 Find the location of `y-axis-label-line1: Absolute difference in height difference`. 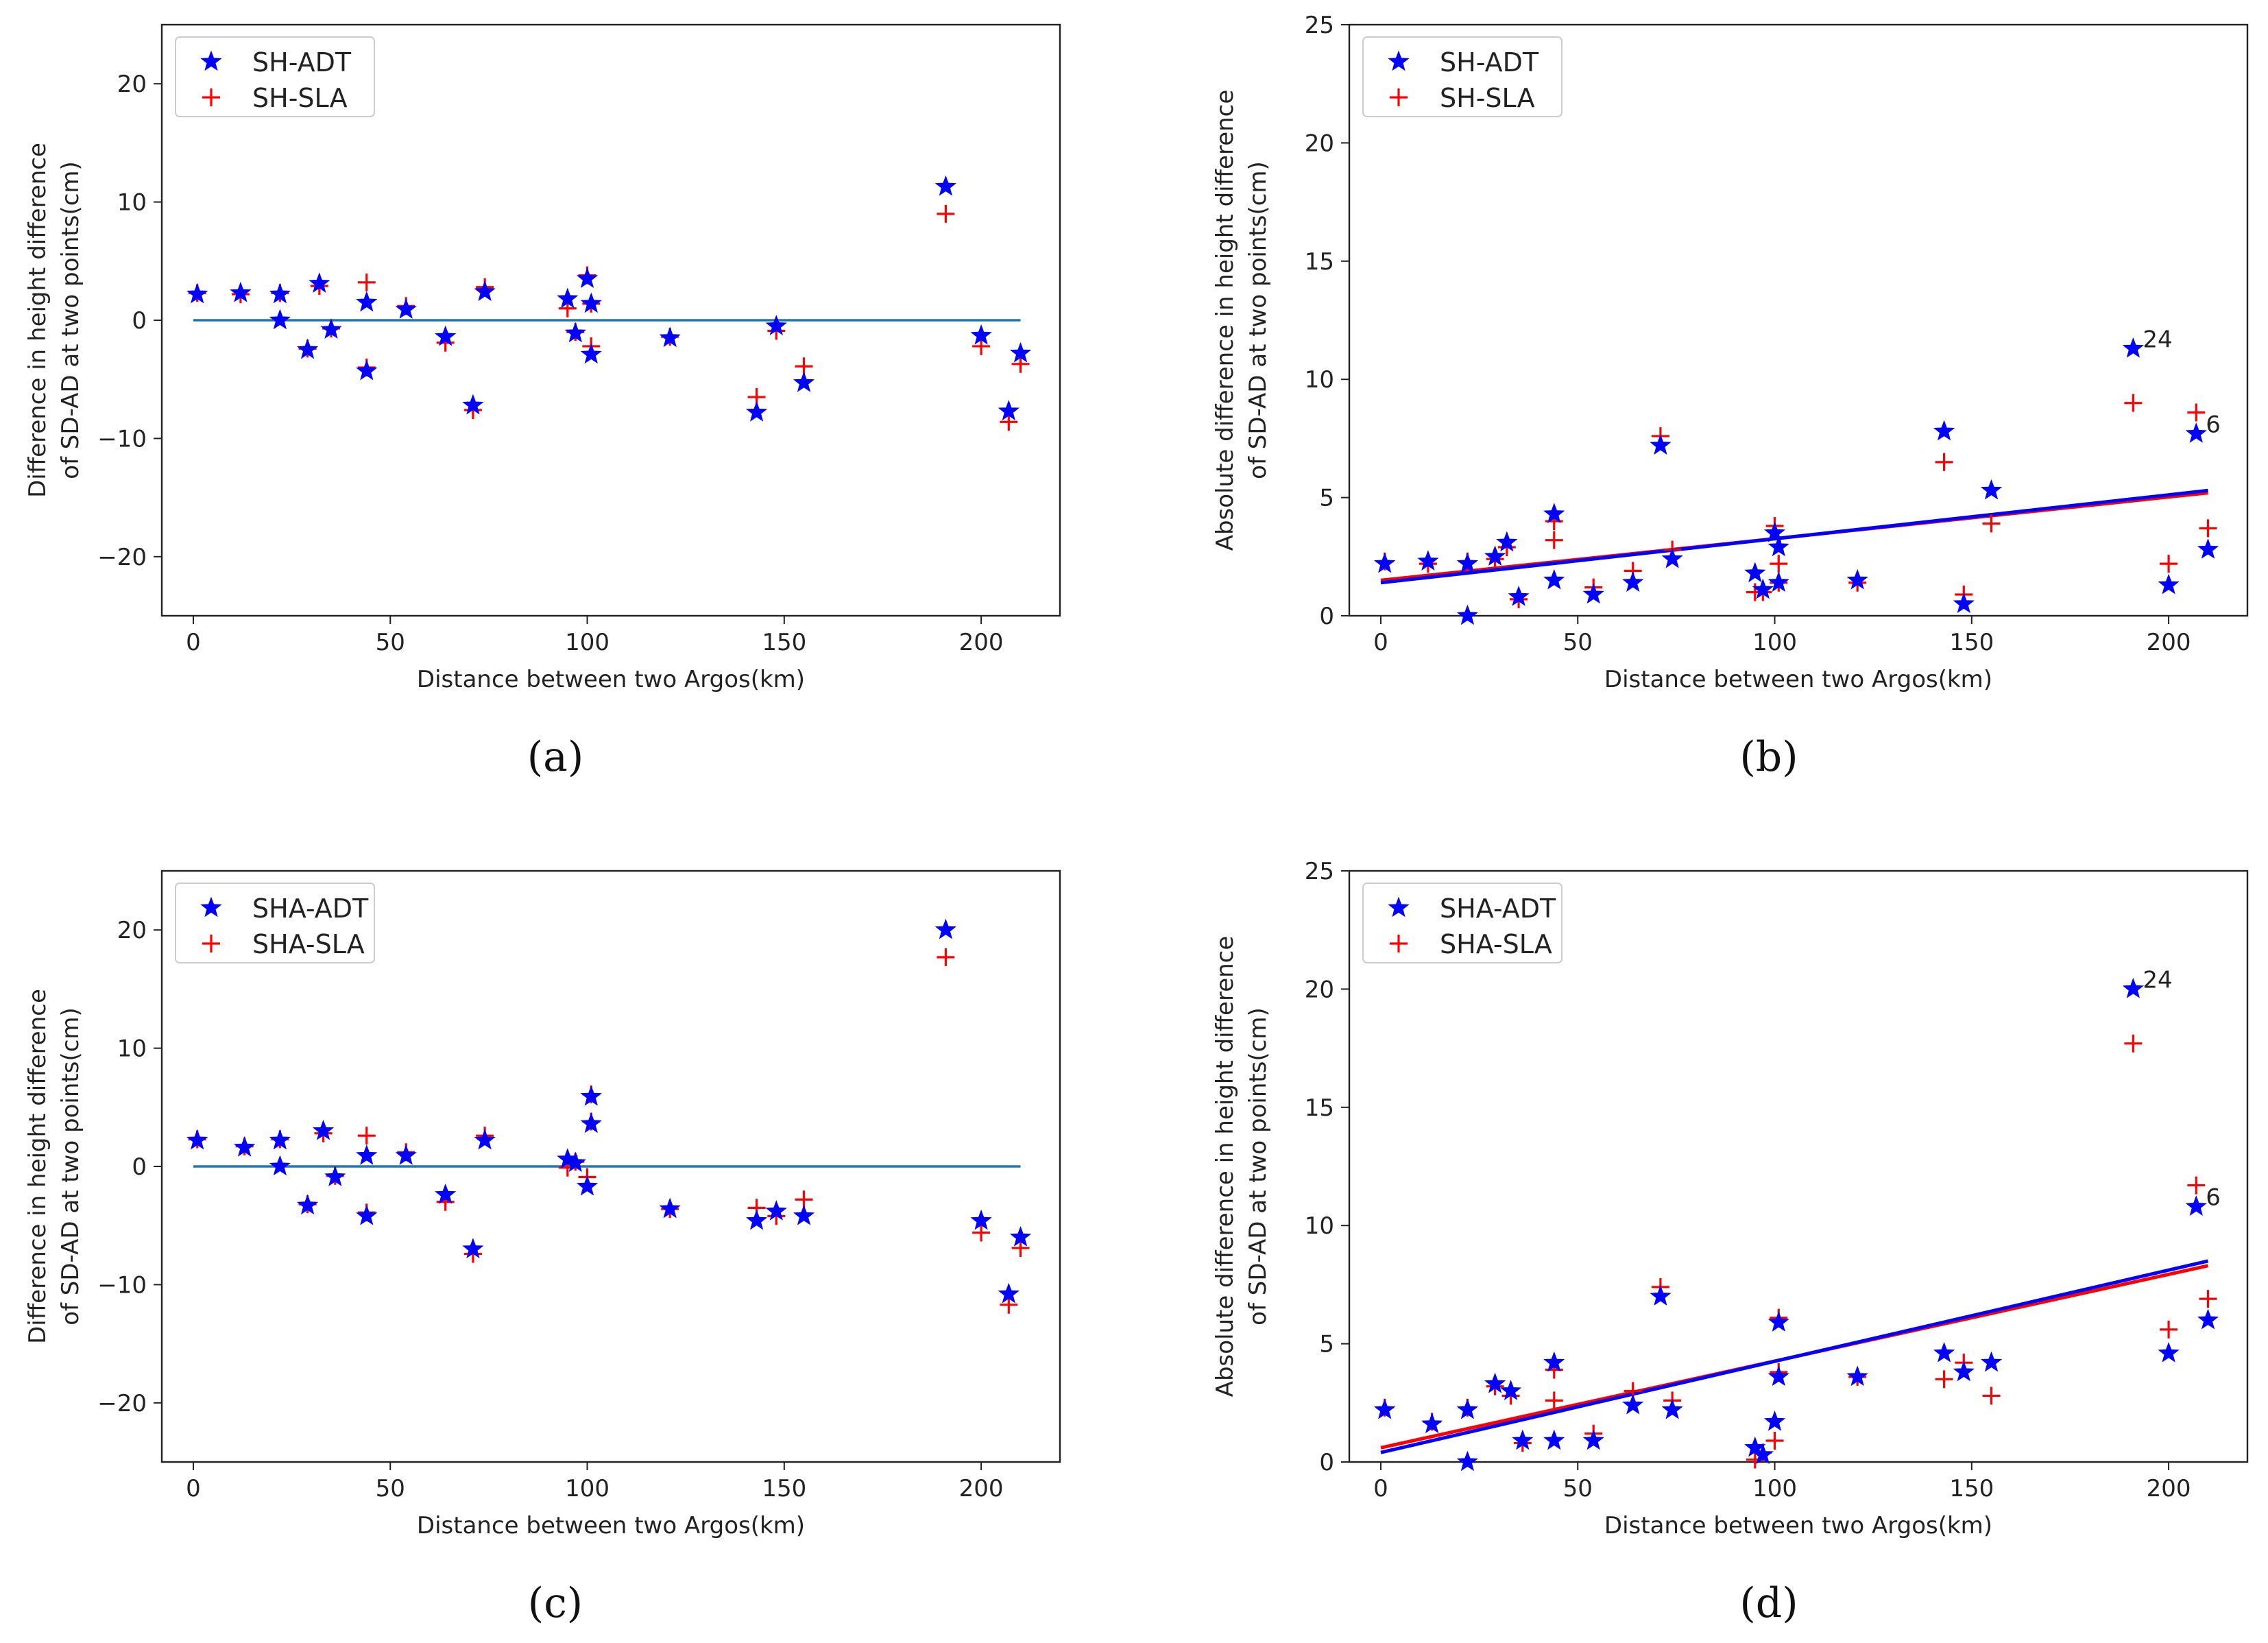

y-axis-label-line1: Absolute difference in height difference is located at coordinates (1225, 320).